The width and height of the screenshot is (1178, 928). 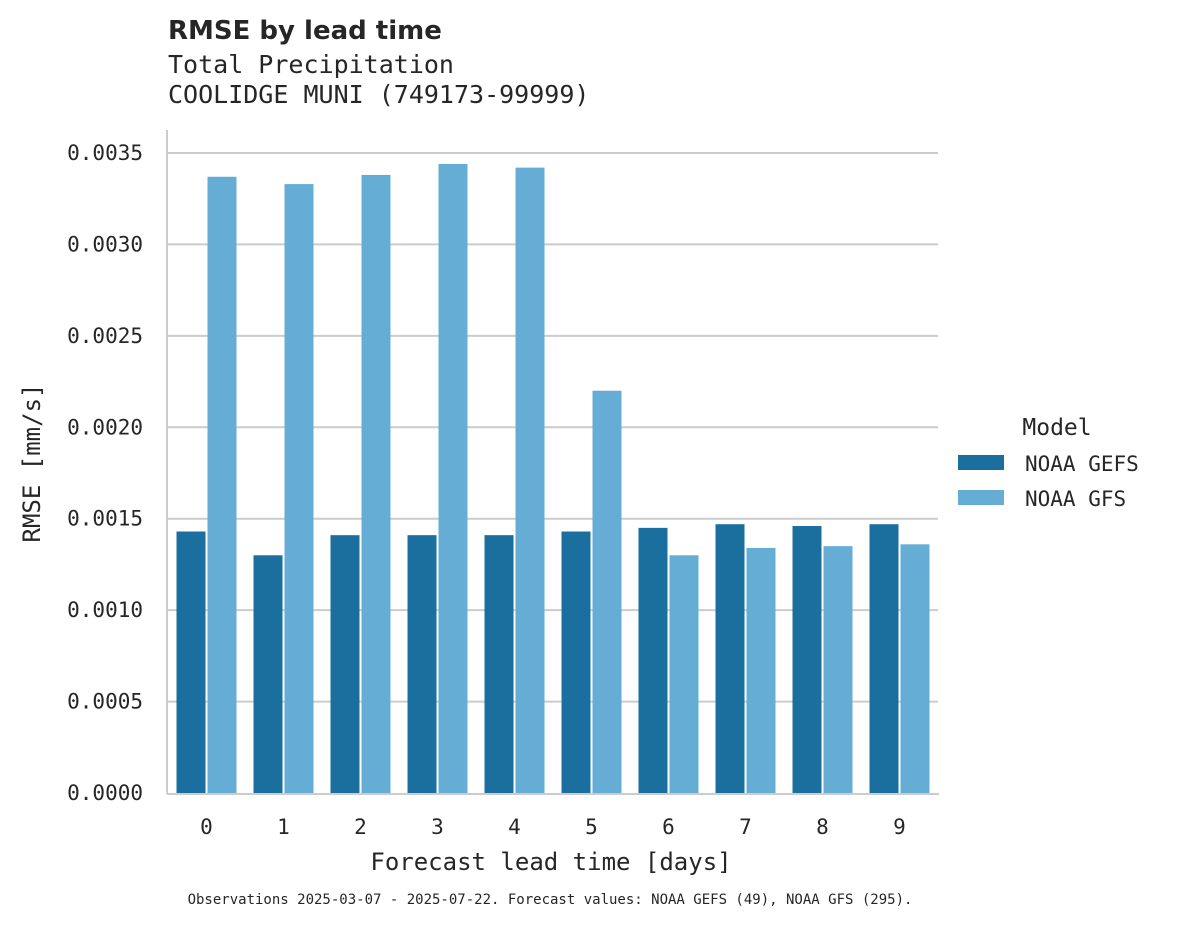 What do you see at coordinates (283, 827) in the screenshot?
I see `x-tick-label: 1` at bounding box center [283, 827].